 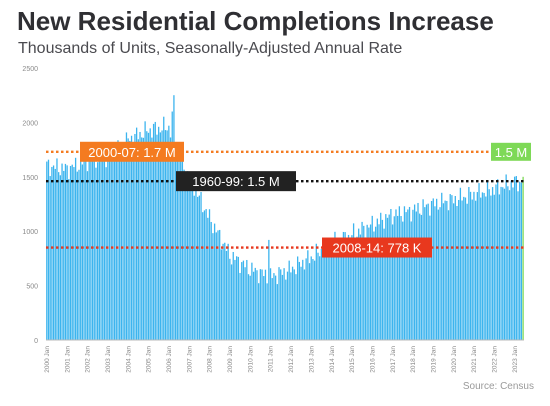 I want to click on y-tick-label: 1000, so click(x=30, y=232).